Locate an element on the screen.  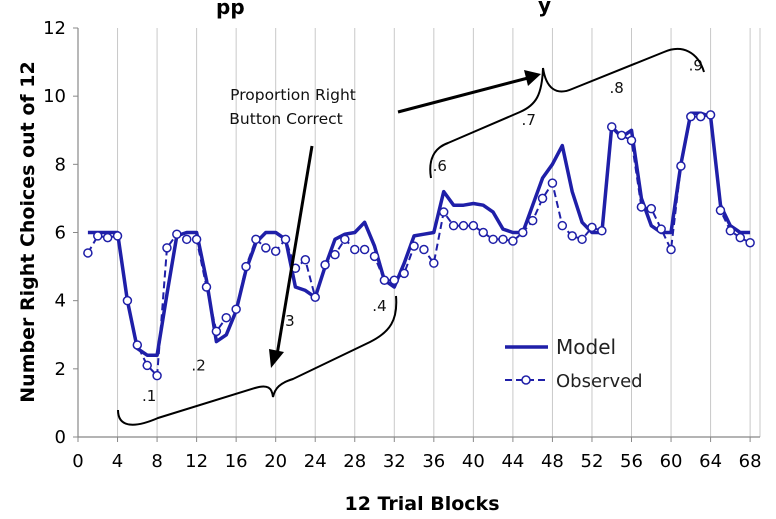
x-tick-label-0: 0 is located at coordinates (77, 461).